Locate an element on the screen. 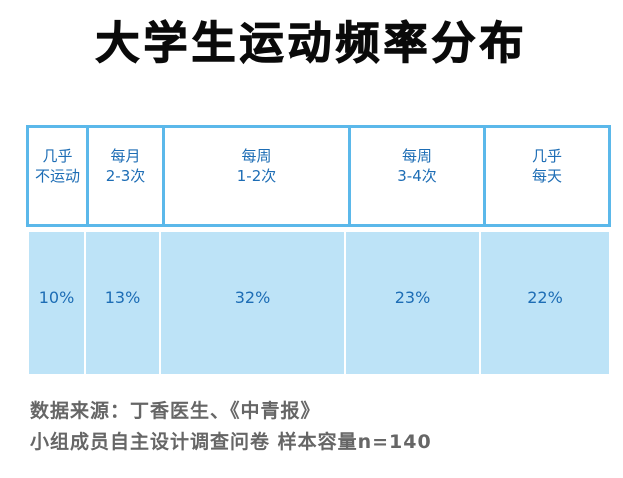 This screenshot has height=478, width=623. chart-title: 大学生运动频率分布 is located at coordinates (311, 43).